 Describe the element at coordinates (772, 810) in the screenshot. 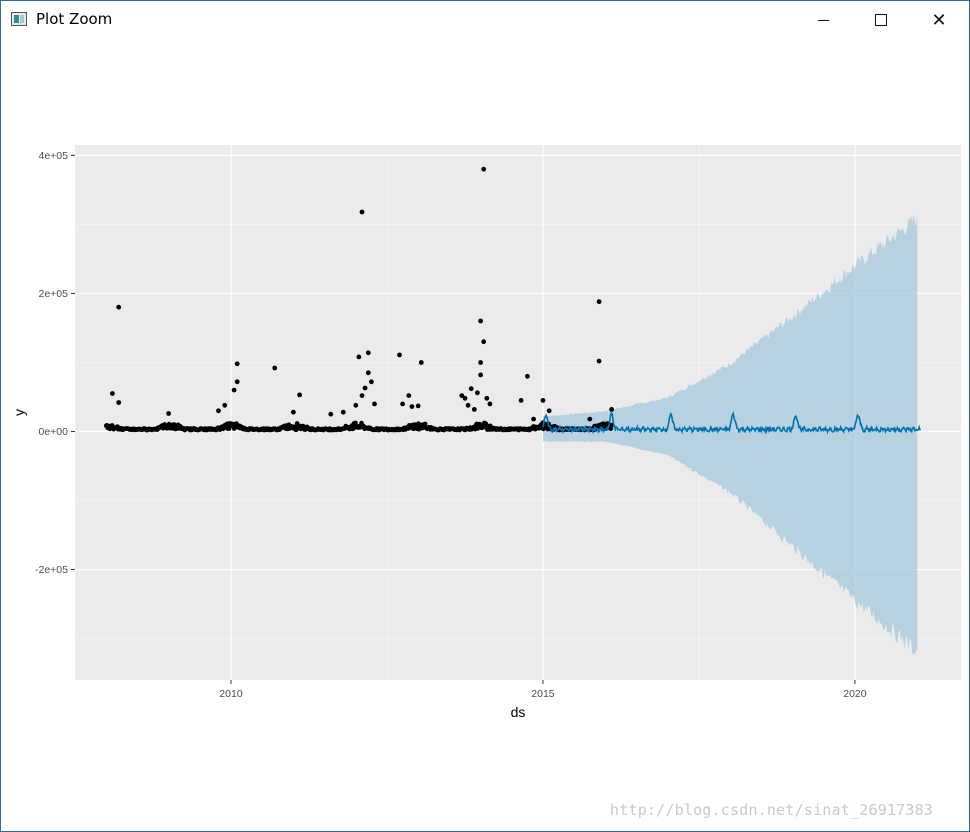

I see `watermark: http://blog.csdn.net/sinat_26917383` at that location.